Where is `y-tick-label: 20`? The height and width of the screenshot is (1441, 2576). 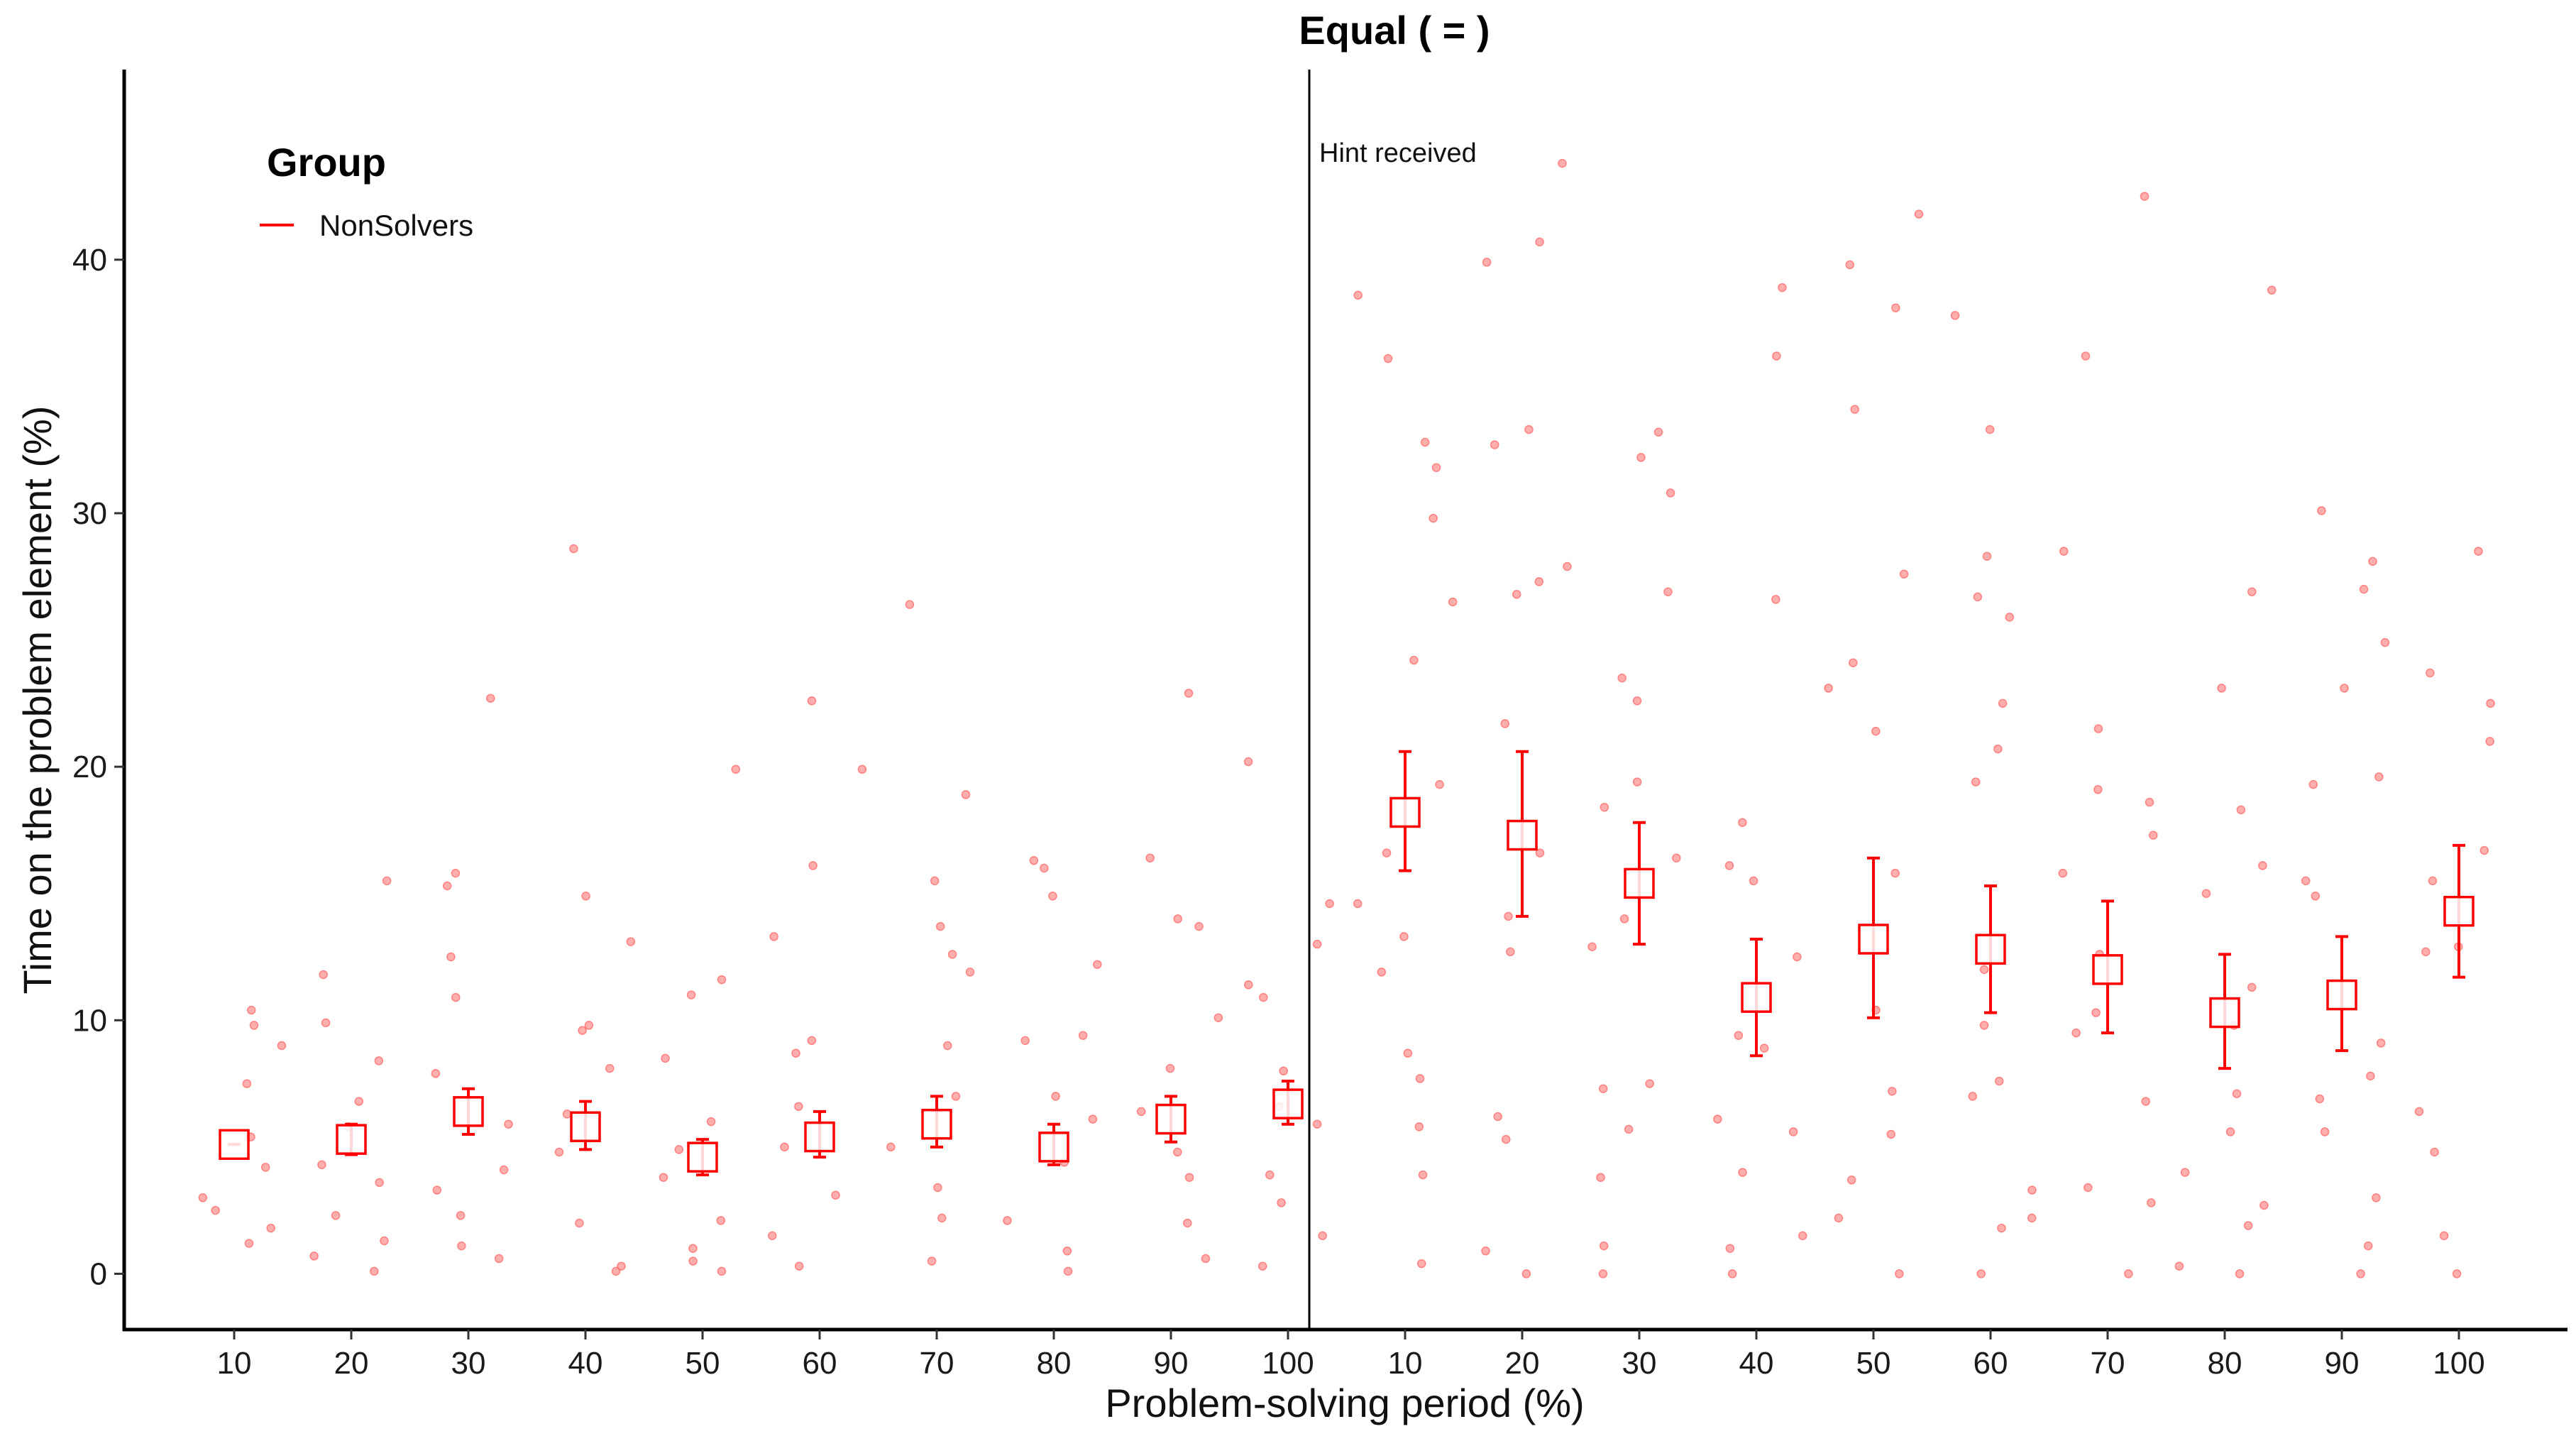
y-tick-label: 20 is located at coordinates (89, 767).